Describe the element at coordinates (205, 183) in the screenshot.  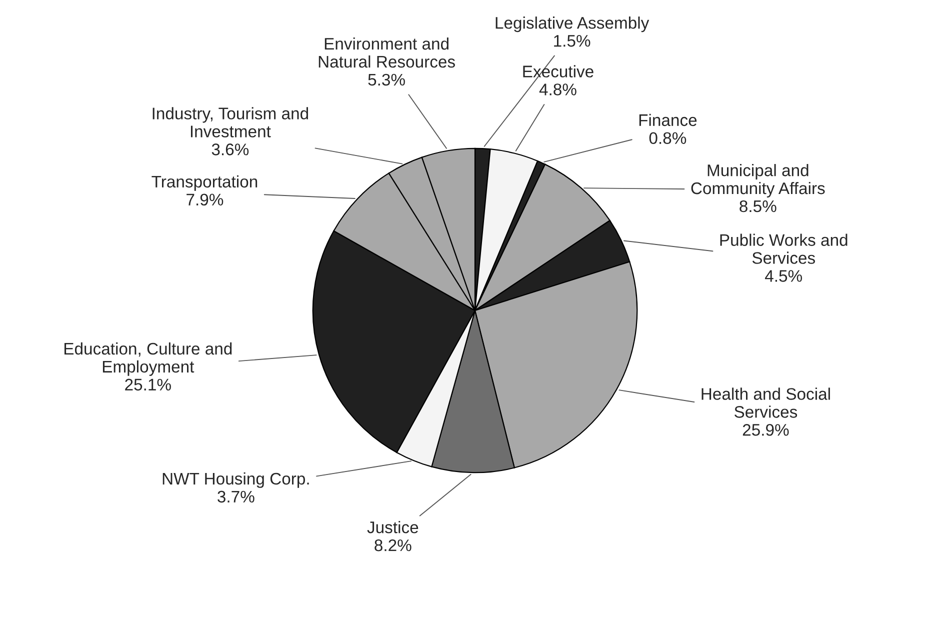
I see `slice-label: Transportation` at that location.